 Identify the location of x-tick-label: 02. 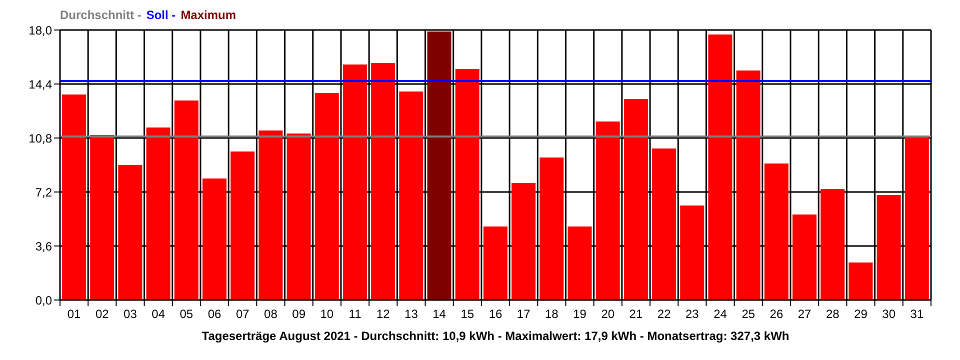
(102, 314).